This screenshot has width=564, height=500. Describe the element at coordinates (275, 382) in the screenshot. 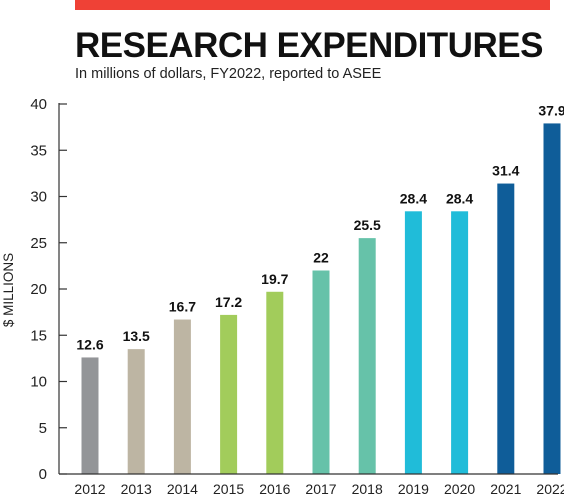

I see `bar-2016` at that location.